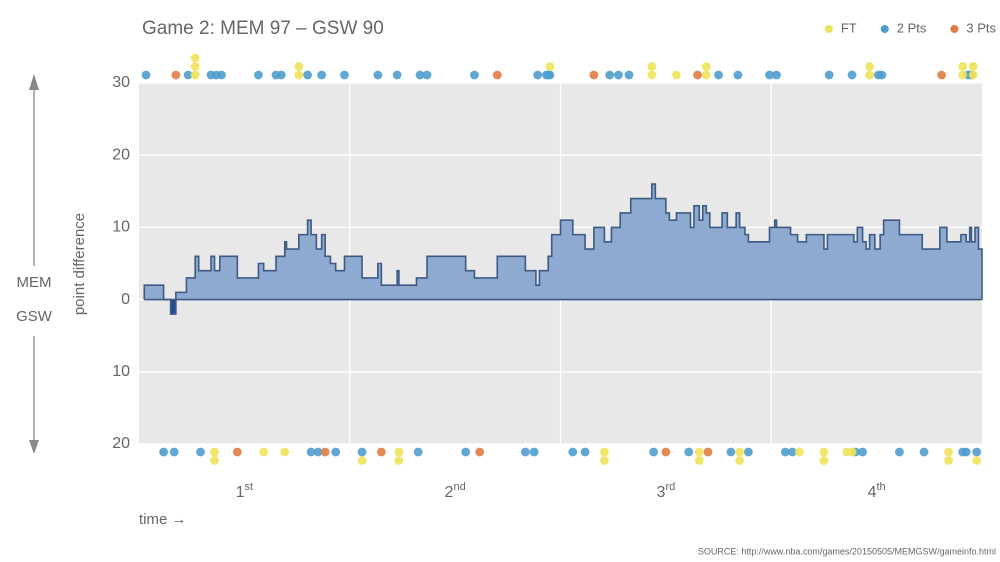 This screenshot has height=562, width=1000. I want to click on legend-label: FT, so click(849, 27).